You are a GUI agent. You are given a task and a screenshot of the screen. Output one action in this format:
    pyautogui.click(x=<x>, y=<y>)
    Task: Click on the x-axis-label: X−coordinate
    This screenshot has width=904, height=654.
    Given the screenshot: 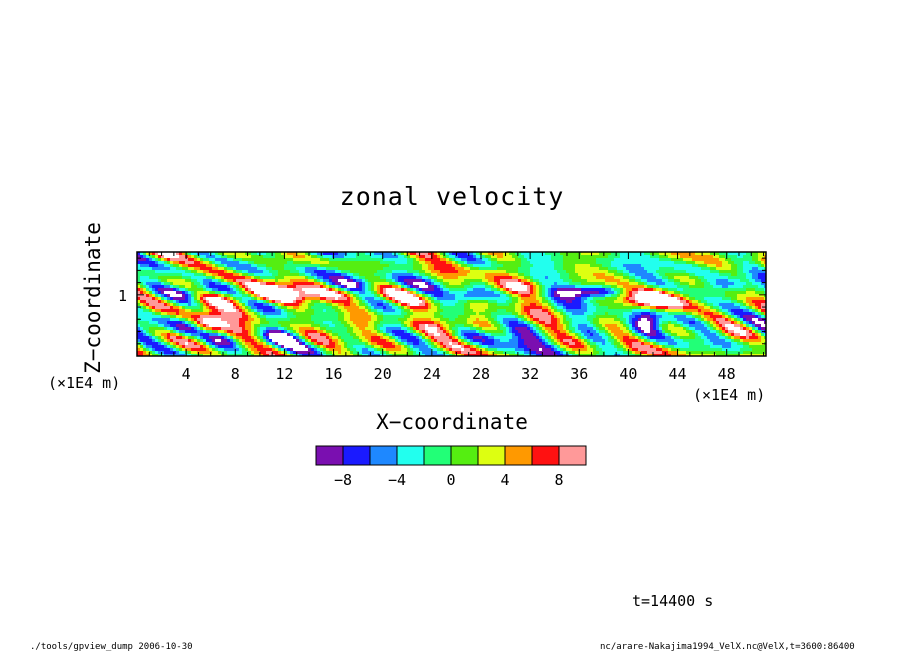 What is the action you would take?
    pyautogui.click(x=452, y=422)
    